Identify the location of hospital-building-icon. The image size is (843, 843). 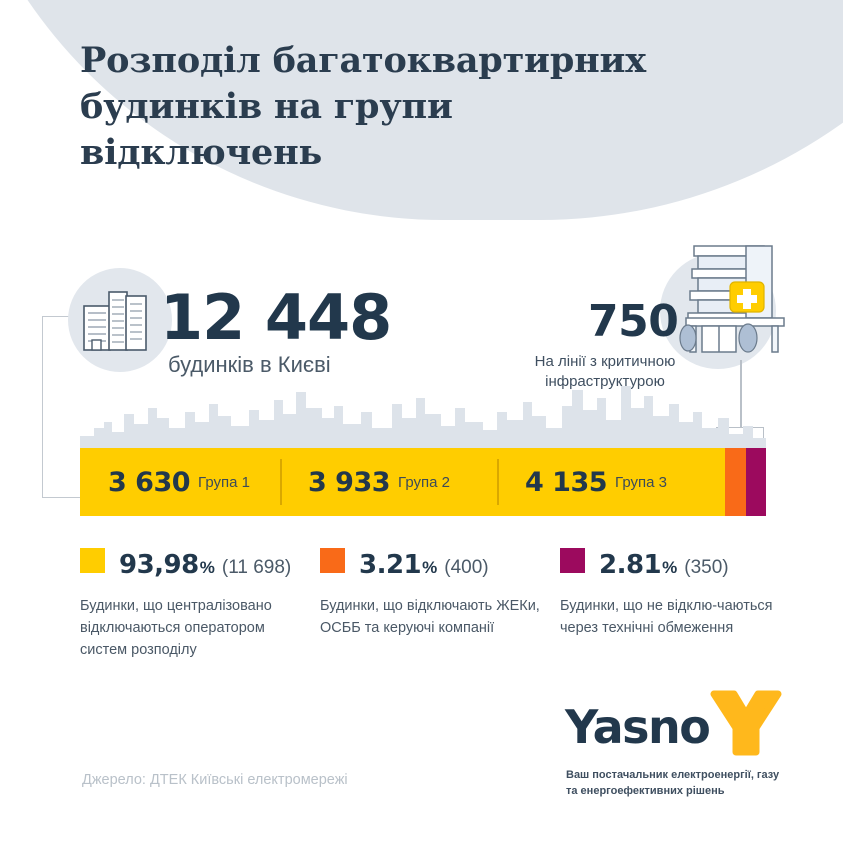
(732, 299).